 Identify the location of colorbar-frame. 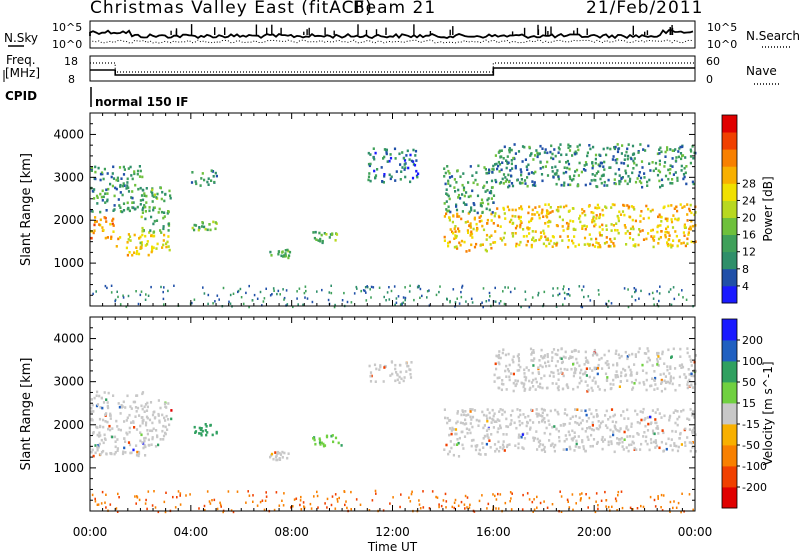
(729, 413).